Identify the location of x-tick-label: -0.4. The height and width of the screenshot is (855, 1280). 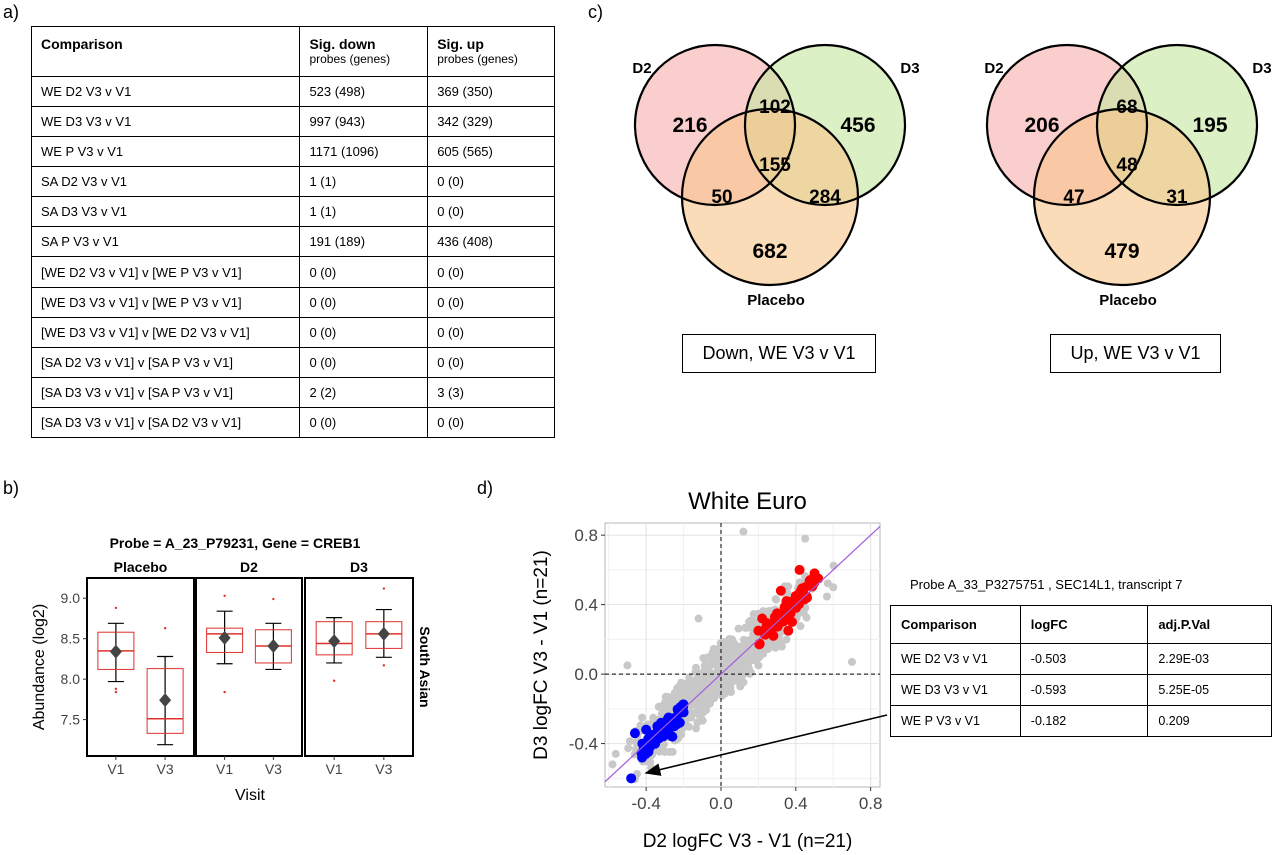
(646, 803).